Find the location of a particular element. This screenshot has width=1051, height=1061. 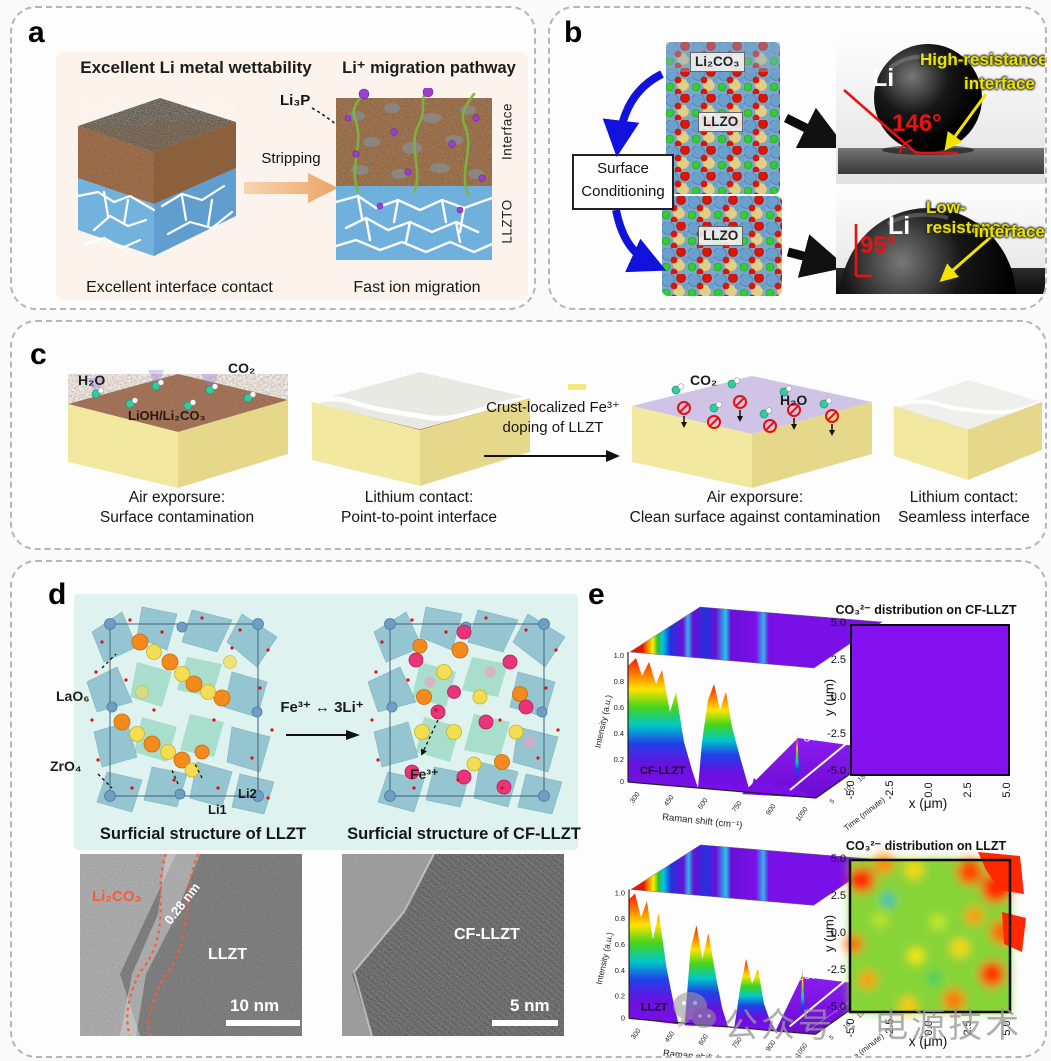

co3-annotation-top: CO₃²⁻ is located at coordinates (817, 737).